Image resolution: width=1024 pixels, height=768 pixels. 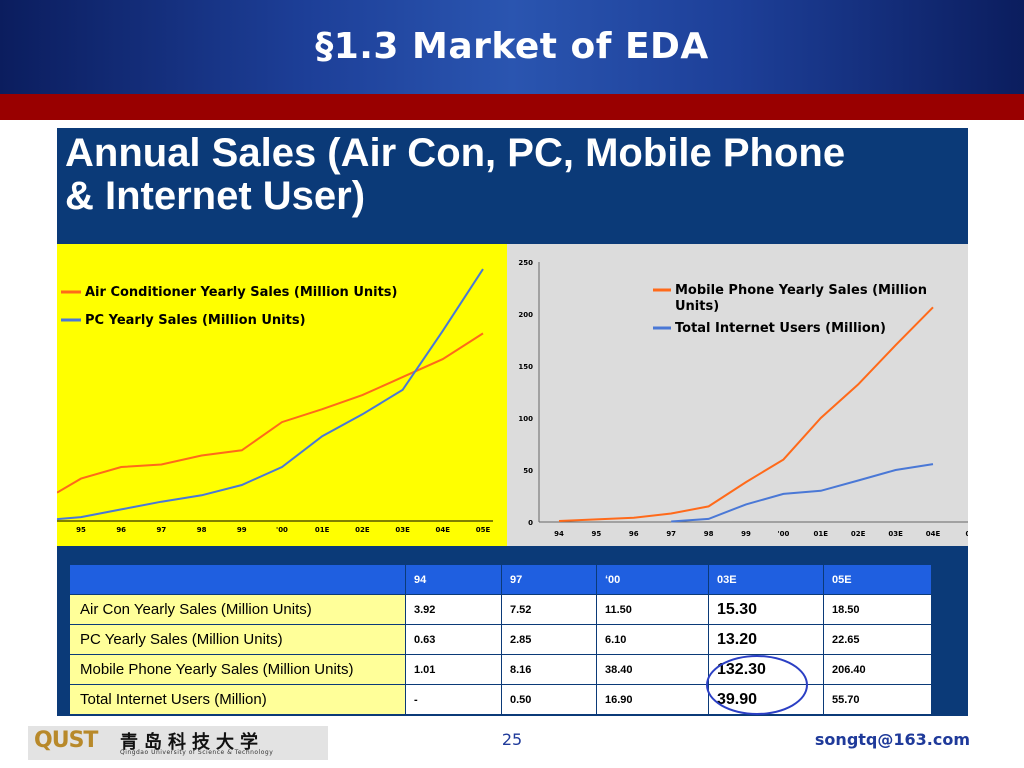 I want to click on row-label: Air Con Yearly Sales (Million Units), so click(x=237, y=609).